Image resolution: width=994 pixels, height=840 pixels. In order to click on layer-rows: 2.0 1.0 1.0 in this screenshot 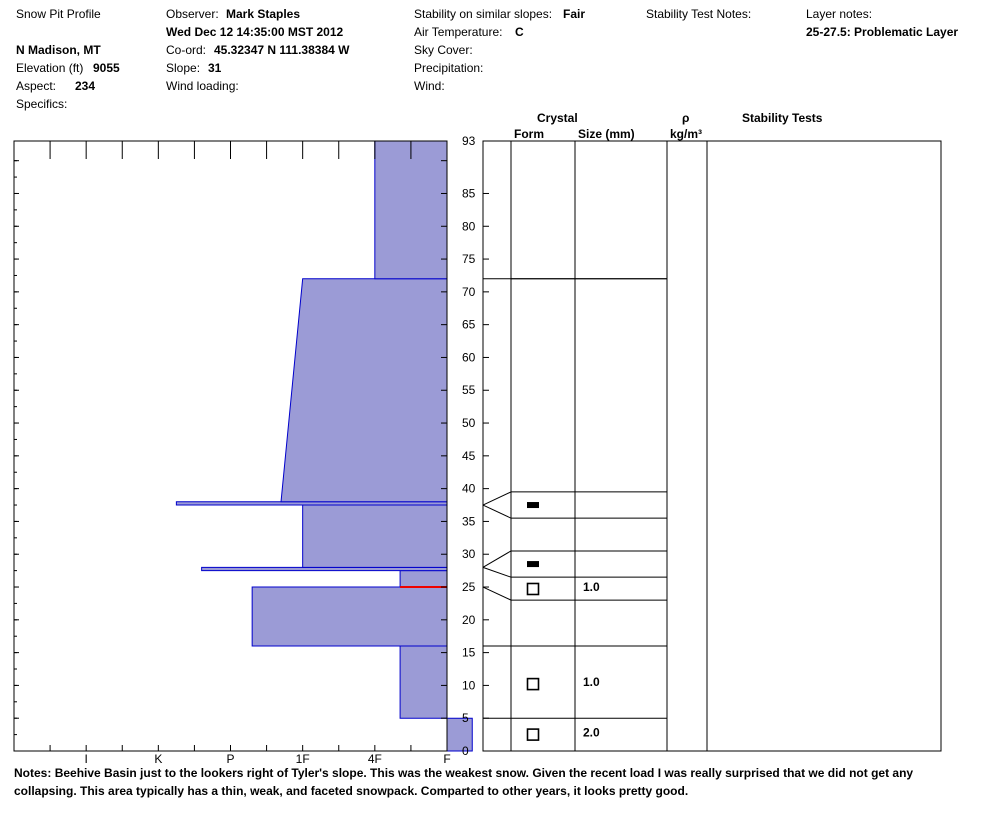, I will do `click(574, 509)`.